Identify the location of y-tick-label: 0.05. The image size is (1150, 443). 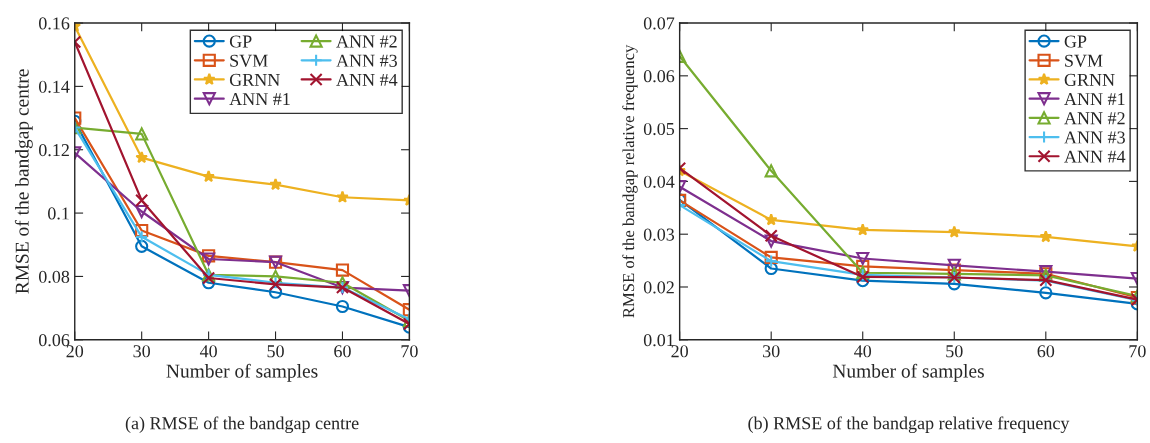
(659, 129).